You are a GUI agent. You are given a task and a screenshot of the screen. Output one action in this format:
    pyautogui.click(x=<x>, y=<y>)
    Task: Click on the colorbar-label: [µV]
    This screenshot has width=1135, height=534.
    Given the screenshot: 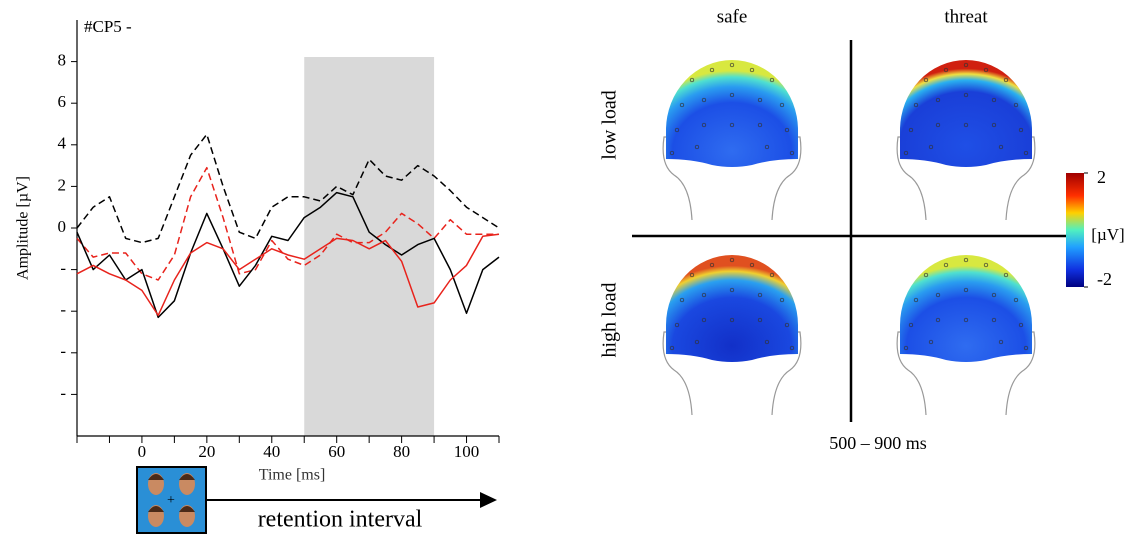 What is the action you would take?
    pyautogui.click(x=1107, y=234)
    